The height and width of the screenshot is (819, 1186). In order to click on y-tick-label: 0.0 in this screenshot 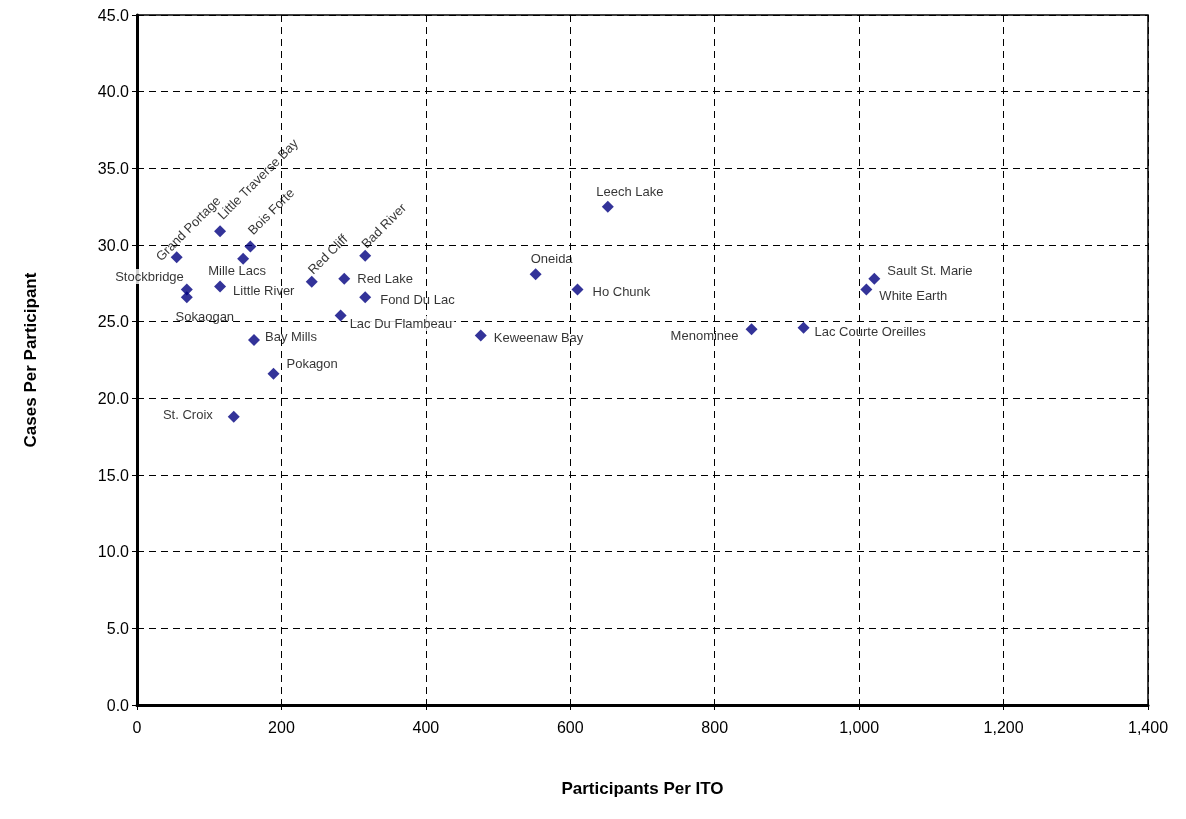, I will do `click(118, 705)`.